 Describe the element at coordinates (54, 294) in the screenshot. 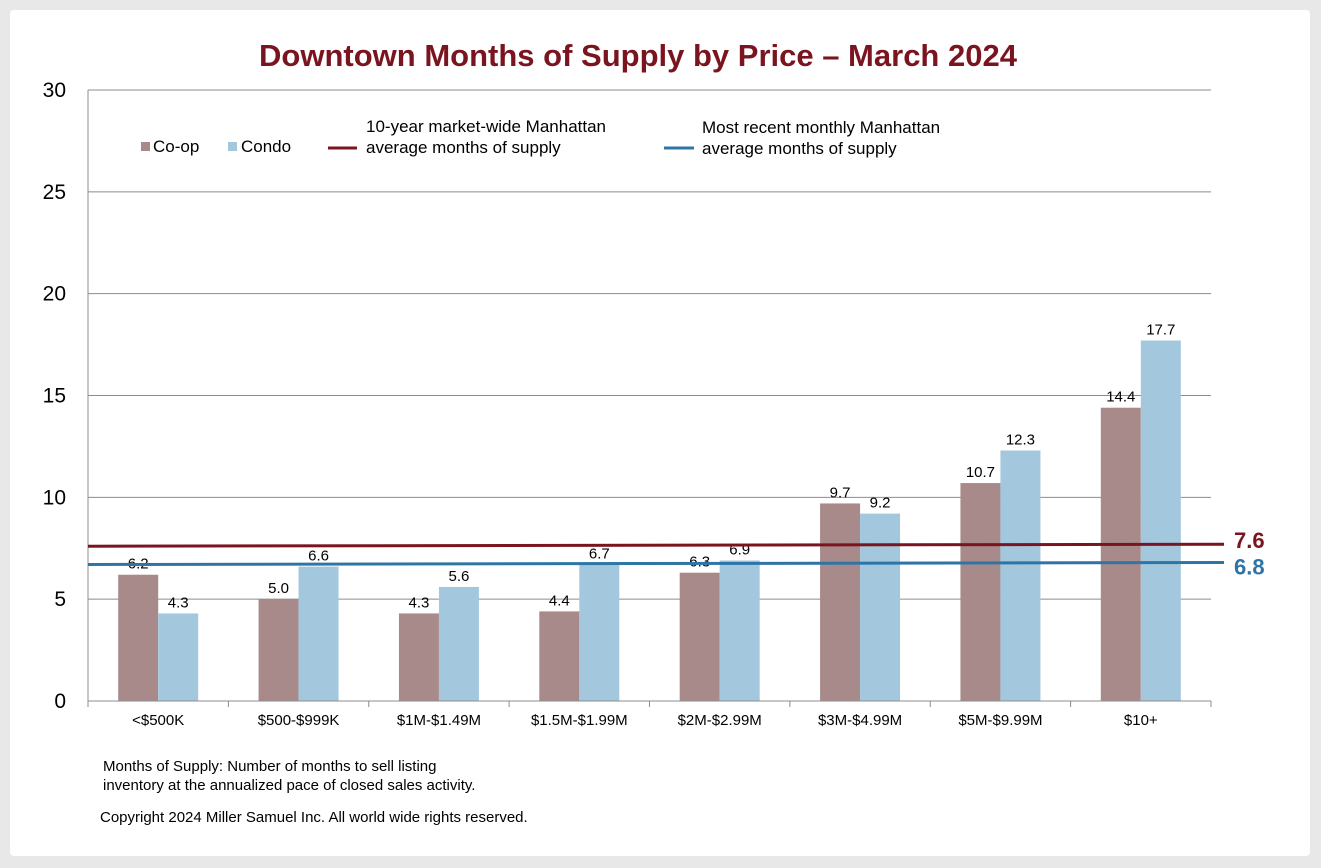

I see `y-tick-label-20: 20` at that location.